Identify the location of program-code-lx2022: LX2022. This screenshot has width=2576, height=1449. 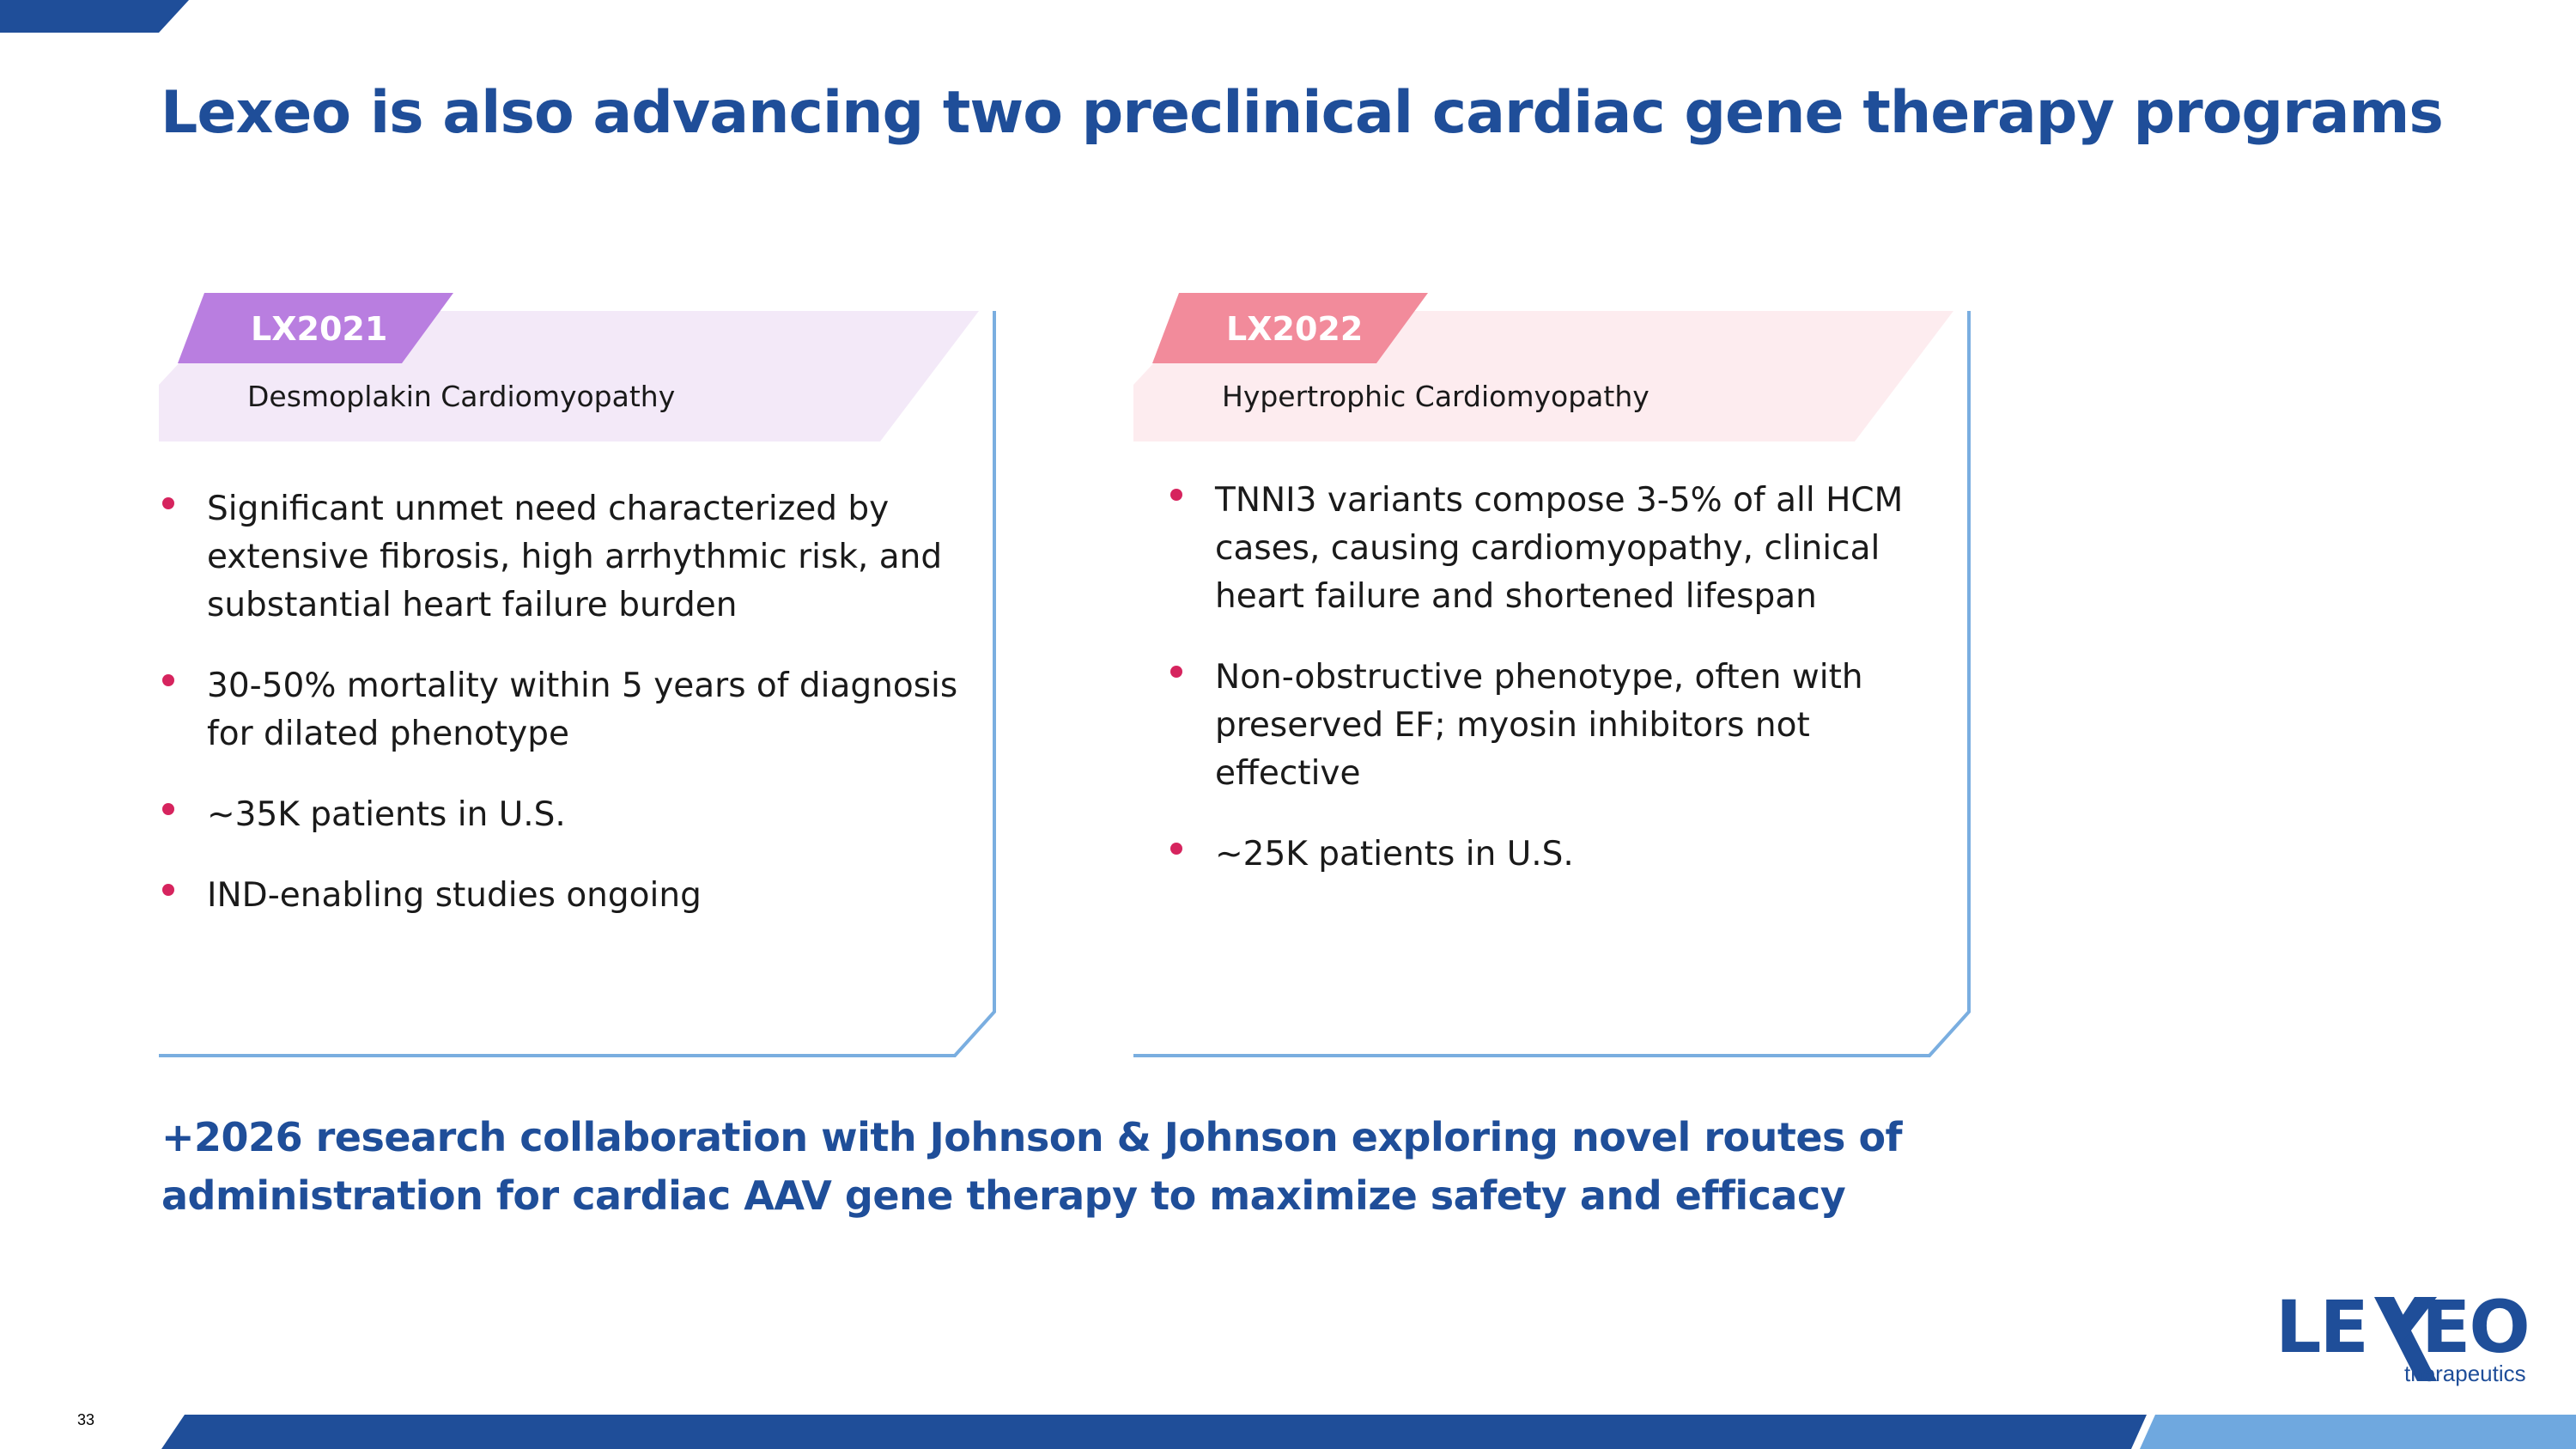
(1295, 329).